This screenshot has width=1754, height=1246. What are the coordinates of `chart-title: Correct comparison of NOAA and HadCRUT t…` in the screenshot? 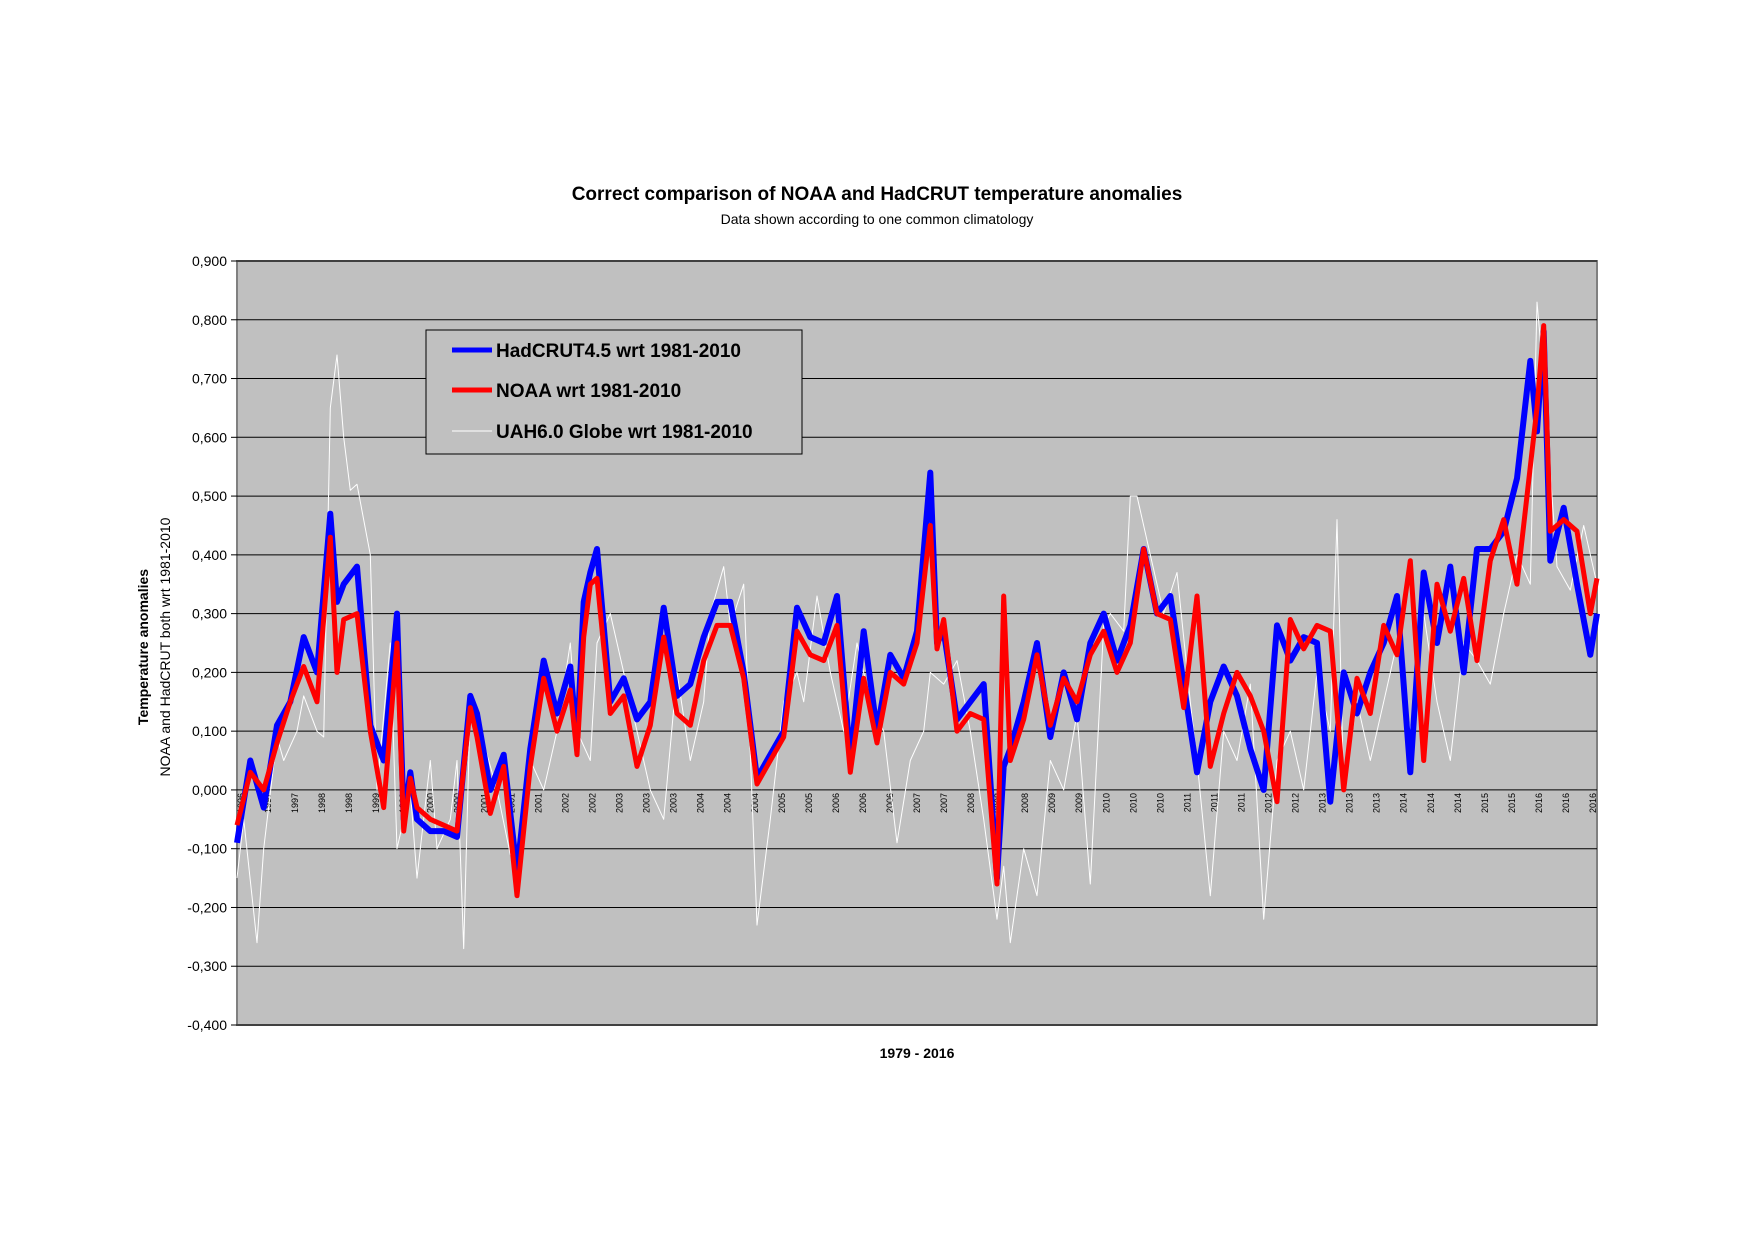 It's located at (877, 194).